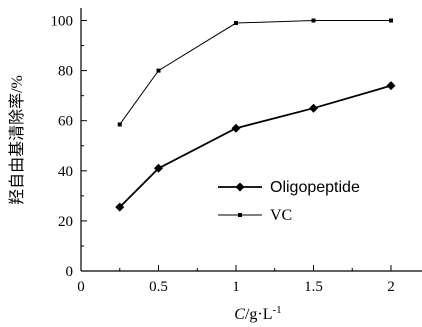 Image resolution: width=422 pixels, height=327 pixels. What do you see at coordinates (313, 287) in the screenshot?
I see `x-tick-label: 1.5` at bounding box center [313, 287].